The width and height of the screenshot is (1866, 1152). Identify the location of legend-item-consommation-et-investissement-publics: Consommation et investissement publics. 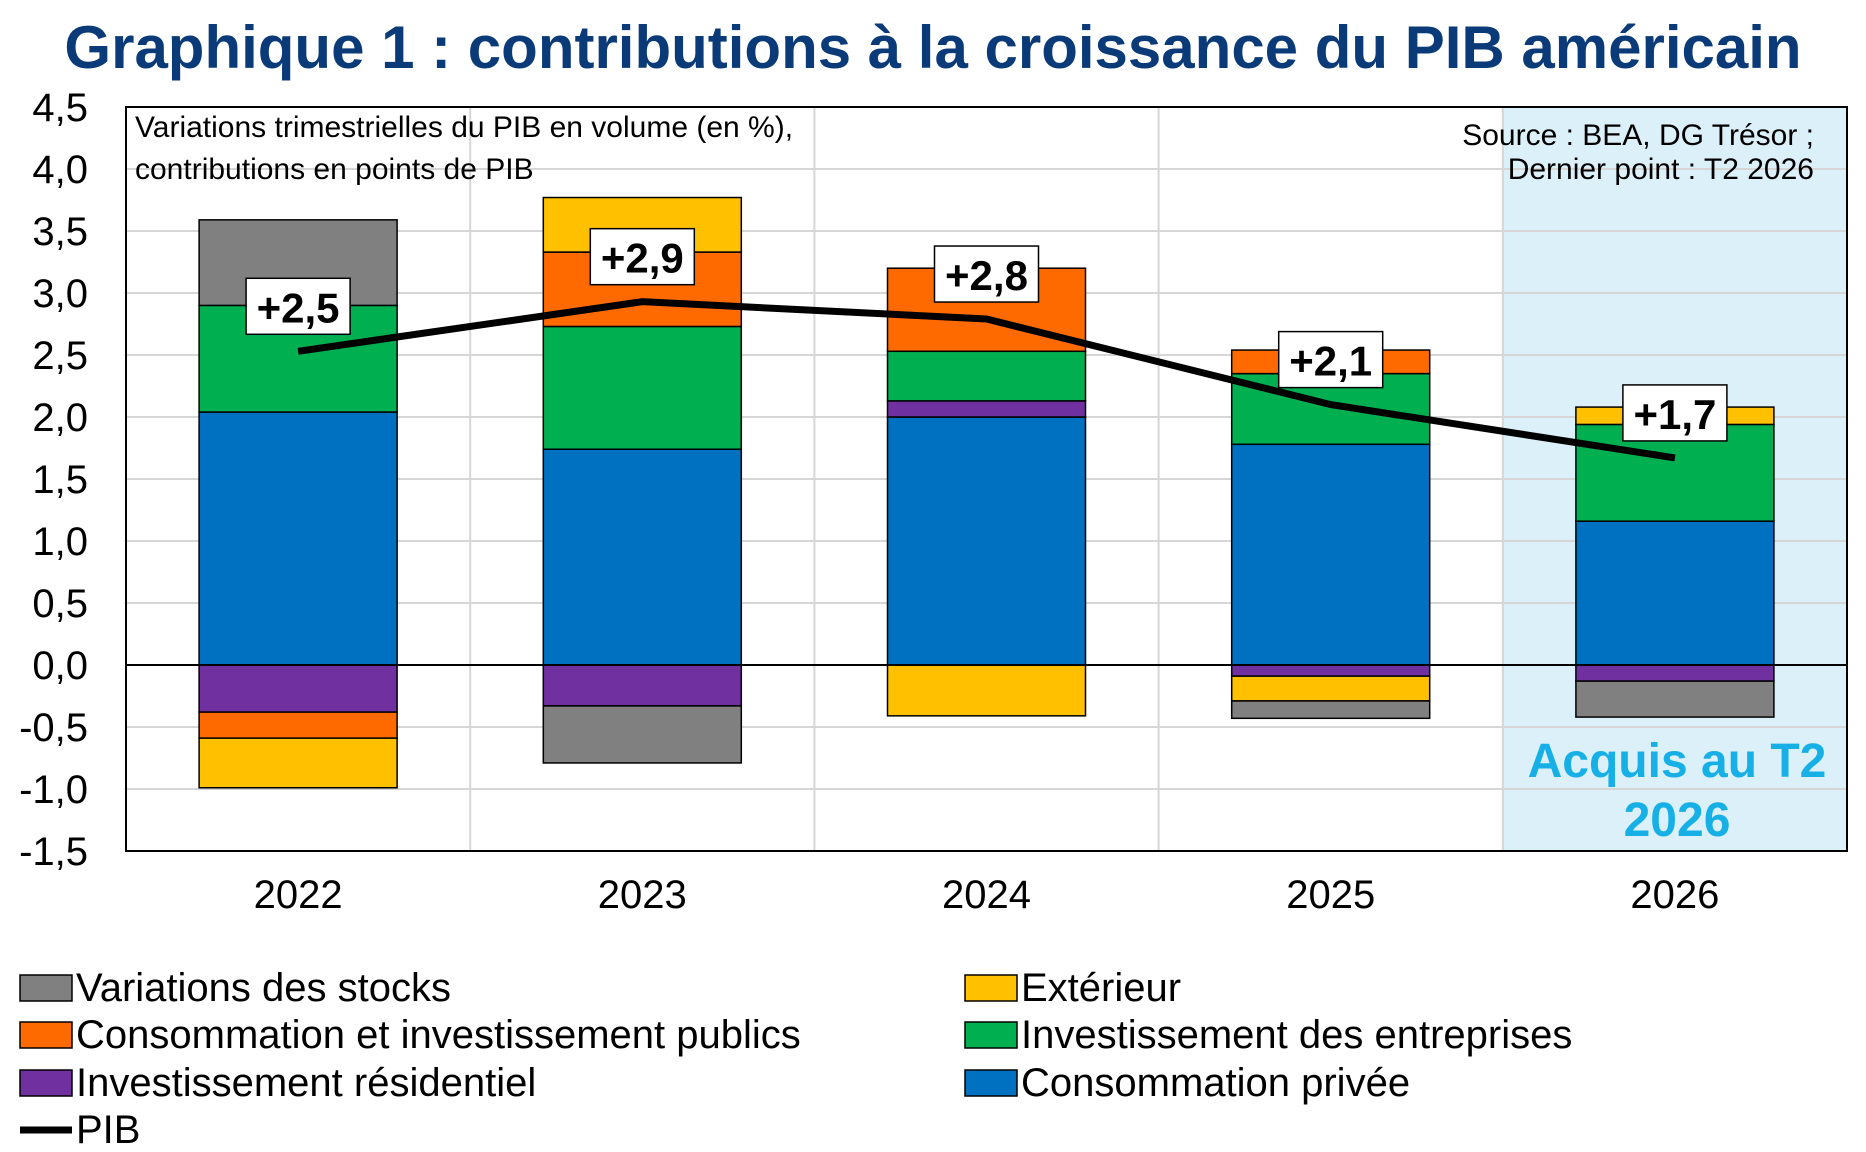
(410, 1035).